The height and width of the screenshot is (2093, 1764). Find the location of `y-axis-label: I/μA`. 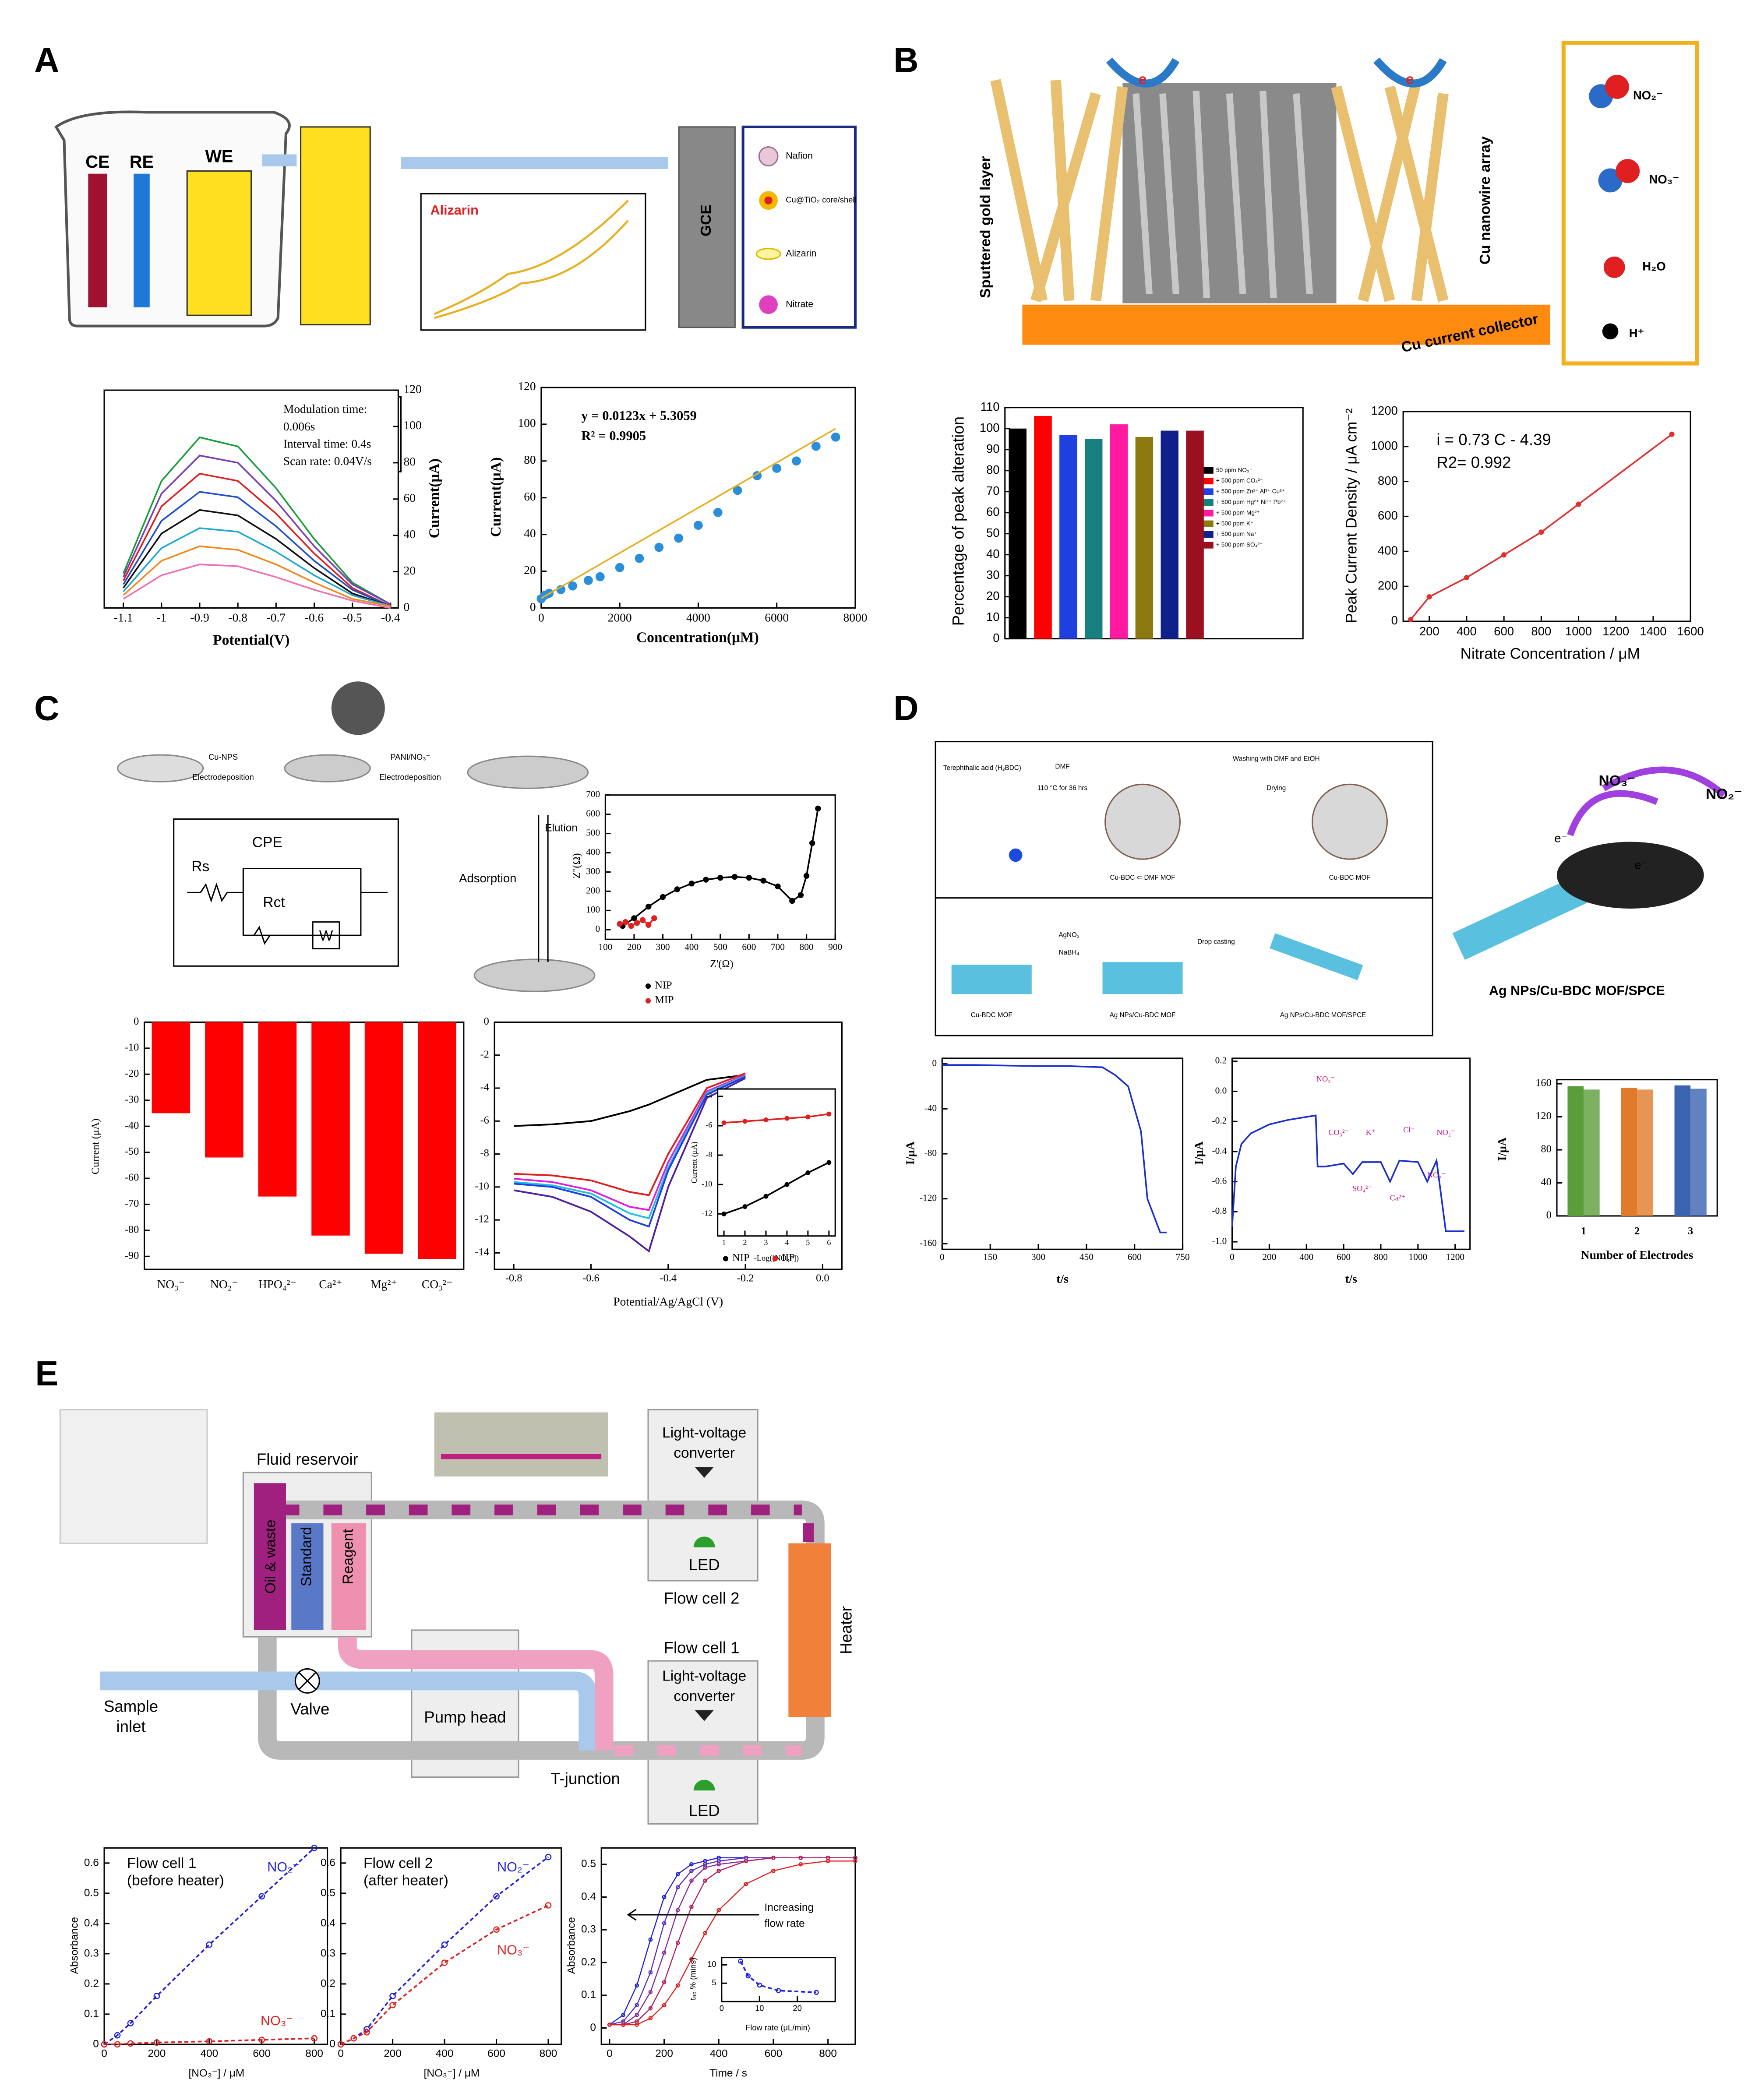

y-axis-label: I/μA is located at coordinates (1199, 1153).